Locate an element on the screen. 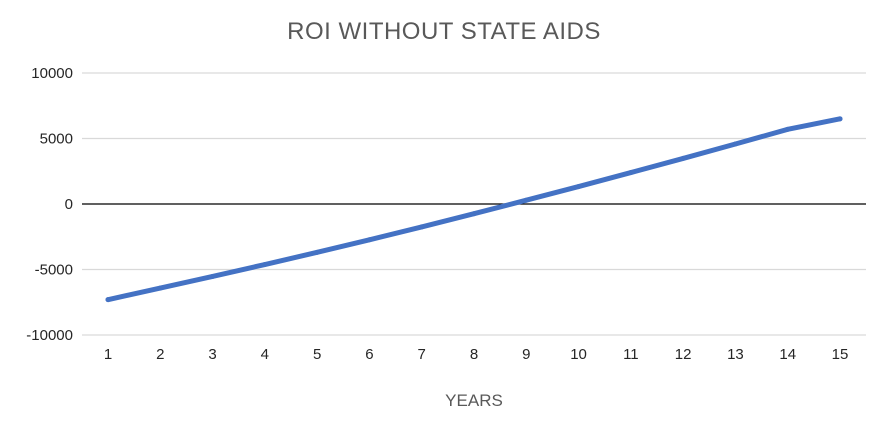 The height and width of the screenshot is (434, 888). x-tick-label: 3 is located at coordinates (212, 354).